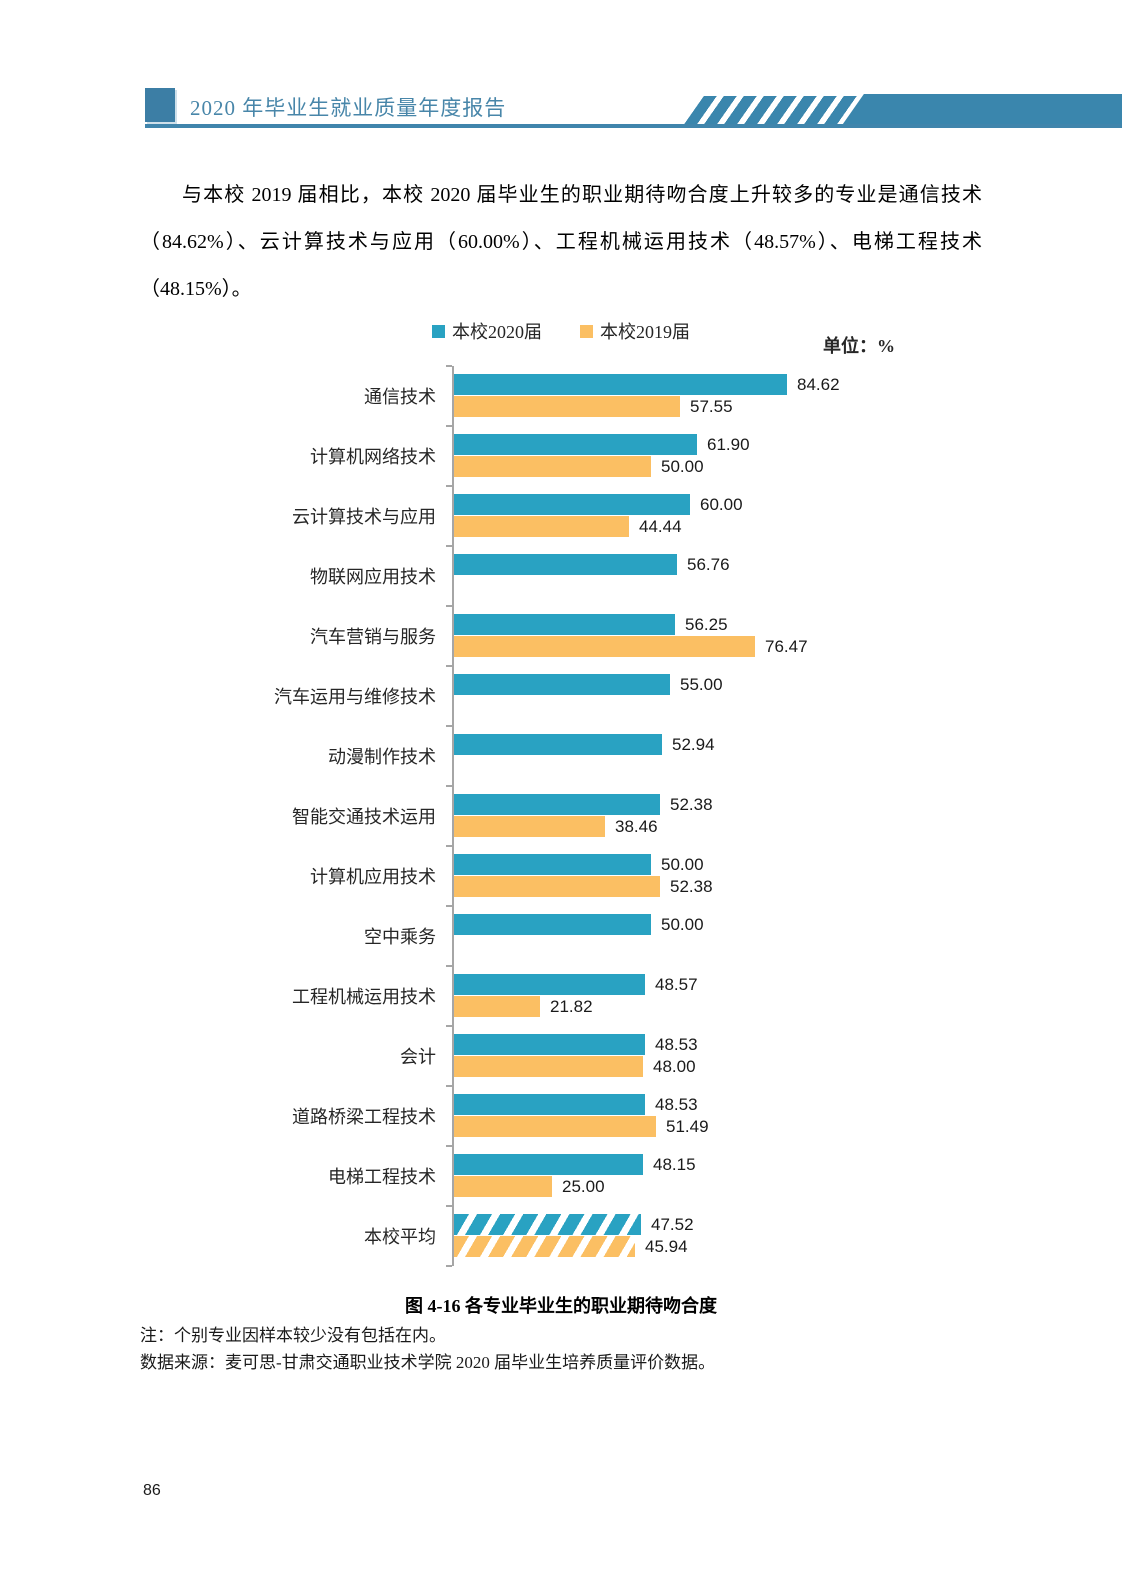 The width and height of the screenshot is (1122, 1587). What do you see at coordinates (645, 332) in the screenshot?
I see `legend-label-2019: 本校2019届` at bounding box center [645, 332].